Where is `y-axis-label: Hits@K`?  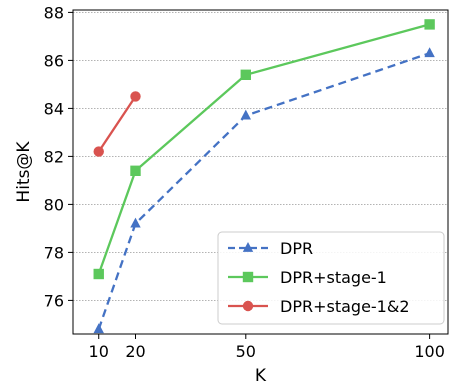 y-axis-label: Hits@K is located at coordinates (24, 172).